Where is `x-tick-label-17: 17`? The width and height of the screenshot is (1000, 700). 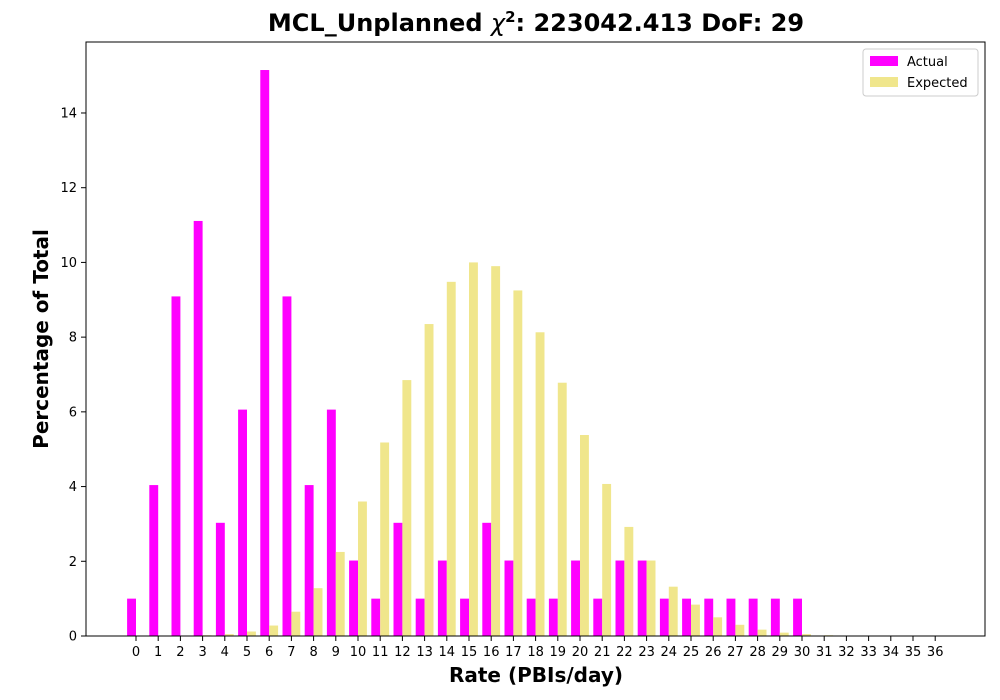
x-tick-label-17: 17 is located at coordinates (513, 652).